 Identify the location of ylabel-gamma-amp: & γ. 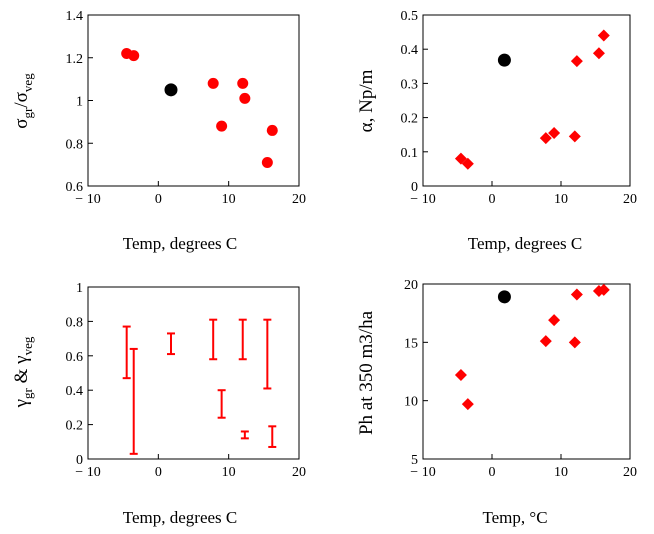
(21, 371).